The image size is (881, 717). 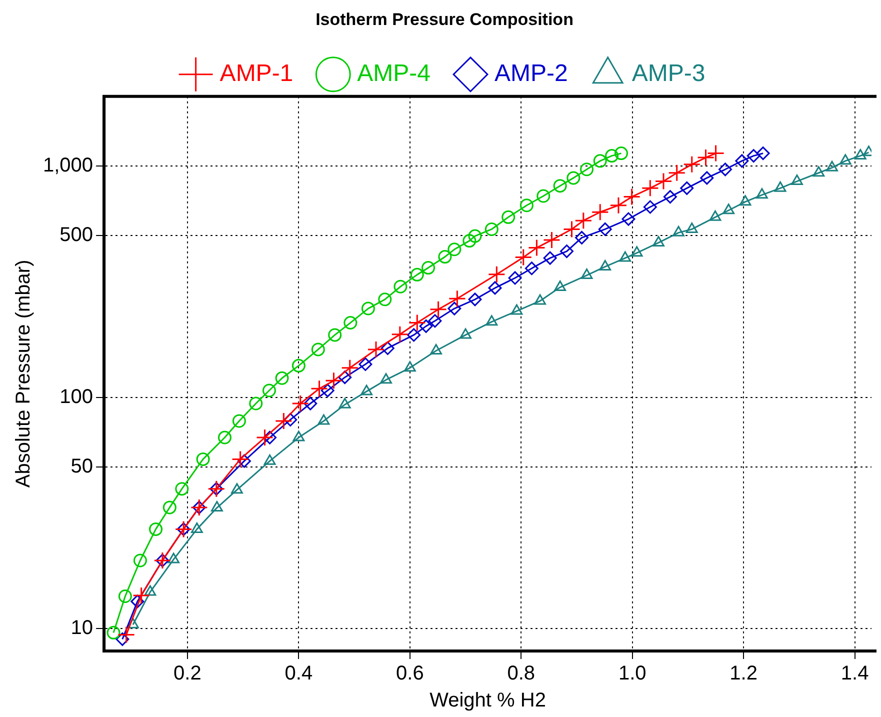 I want to click on y-tick-label: 500, so click(x=77, y=235).